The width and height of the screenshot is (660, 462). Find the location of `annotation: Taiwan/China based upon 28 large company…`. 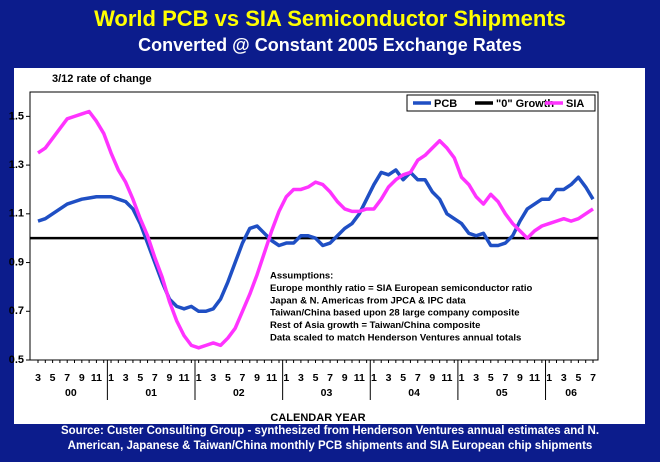

annotation: Taiwan/China based upon 28 large company… is located at coordinates (395, 313).